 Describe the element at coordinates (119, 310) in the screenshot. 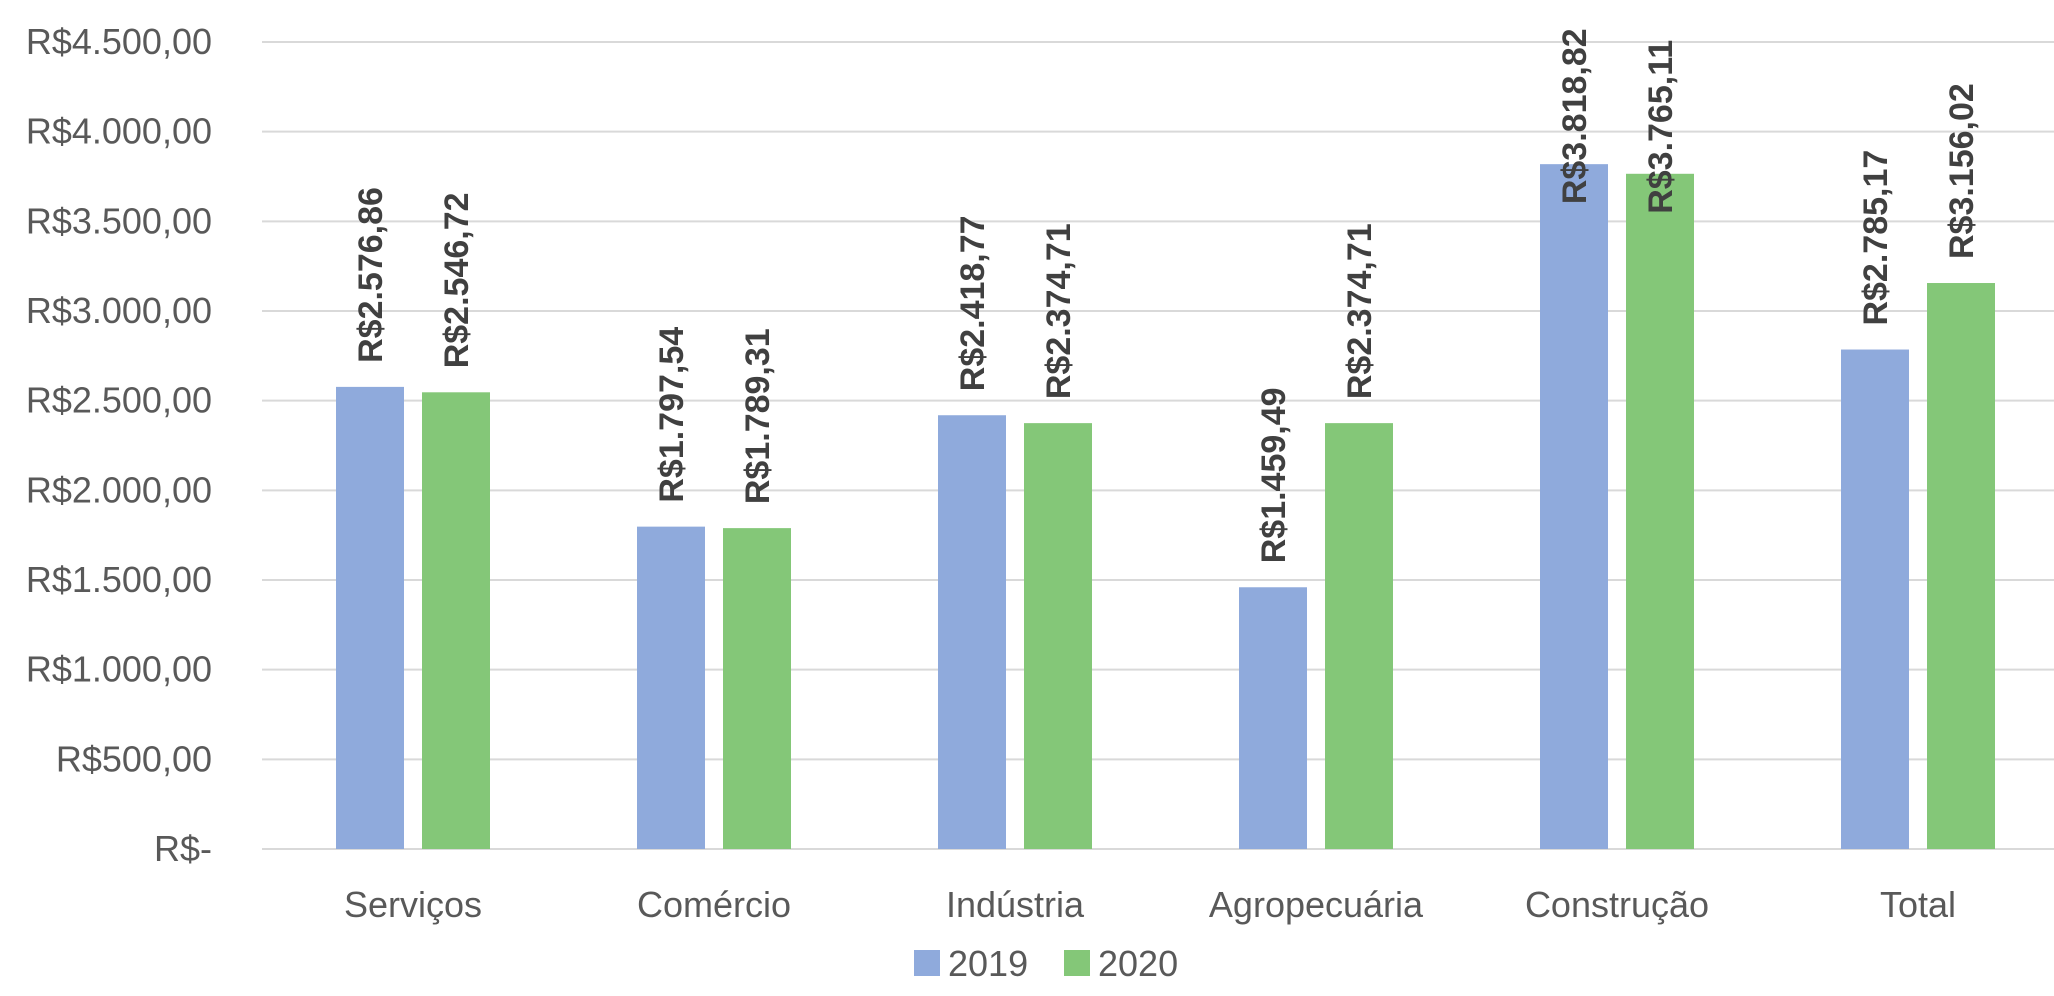

I see `y-tick-label: R$3.000,00` at that location.